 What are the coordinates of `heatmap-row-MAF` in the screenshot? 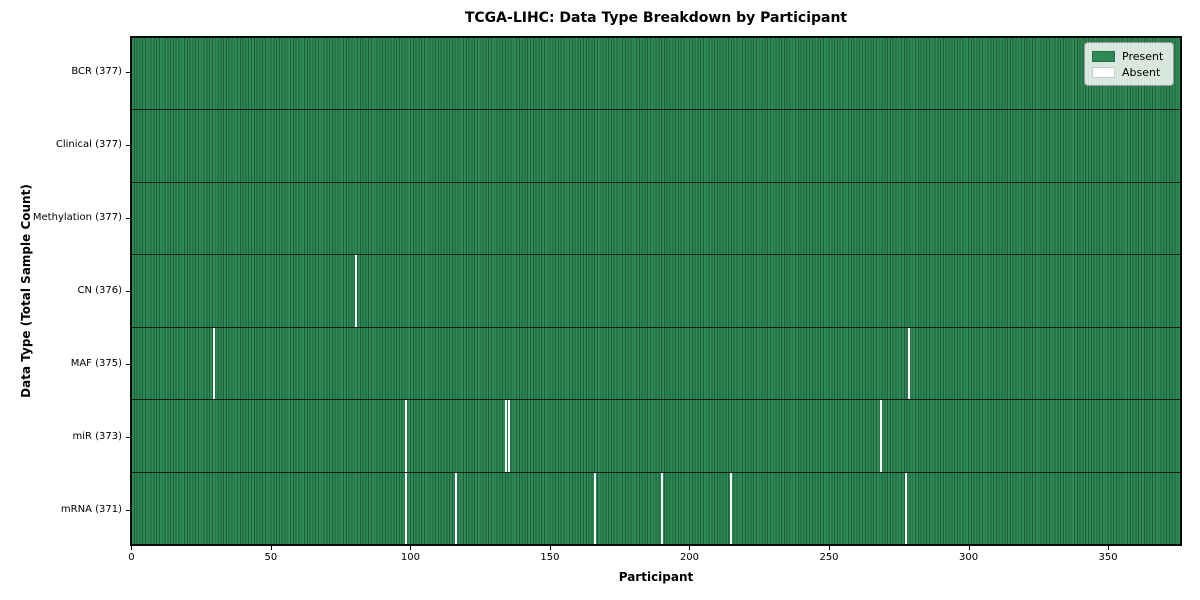 It's located at (656, 364).